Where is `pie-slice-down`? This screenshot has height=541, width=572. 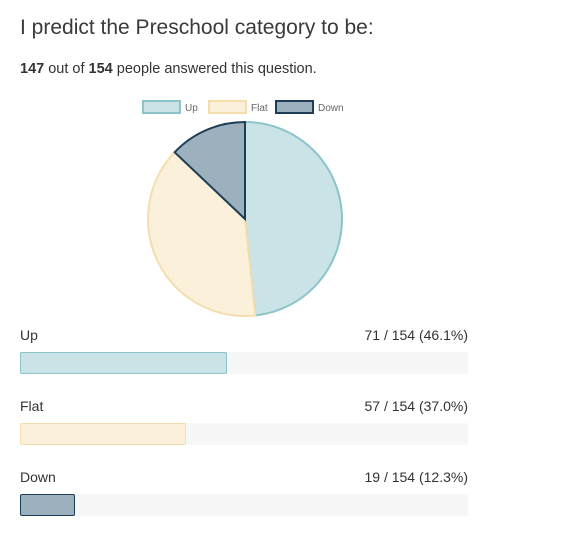
pie-slice-down is located at coordinates (209, 171).